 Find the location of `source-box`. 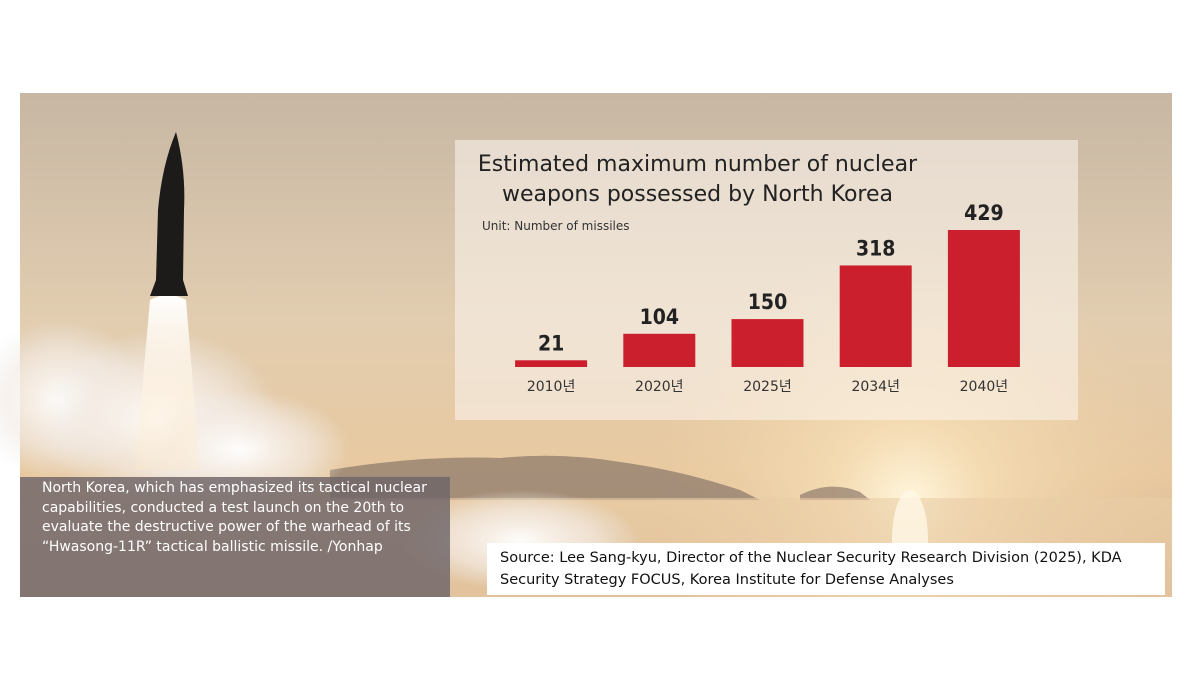

source-box is located at coordinates (826, 569).